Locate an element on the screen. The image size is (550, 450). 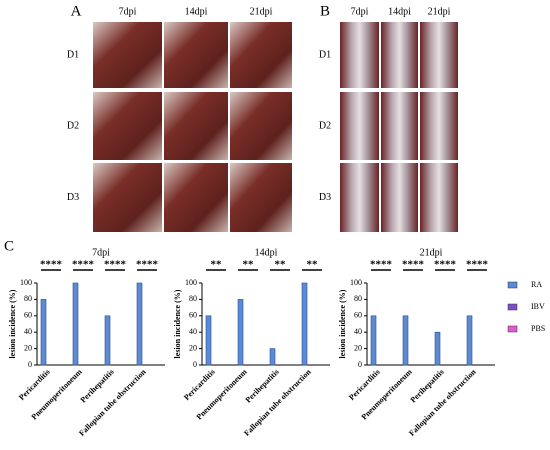
panel-label: A is located at coordinates (76, 11).